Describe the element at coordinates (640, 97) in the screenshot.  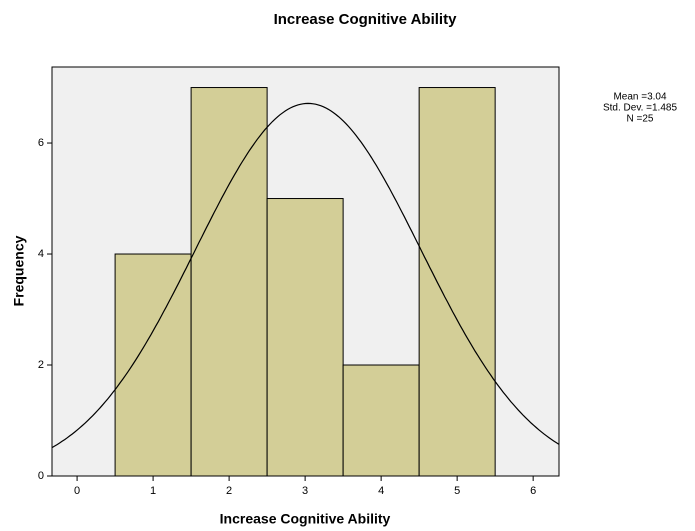
I see `annotation: Mean =3.04` at that location.